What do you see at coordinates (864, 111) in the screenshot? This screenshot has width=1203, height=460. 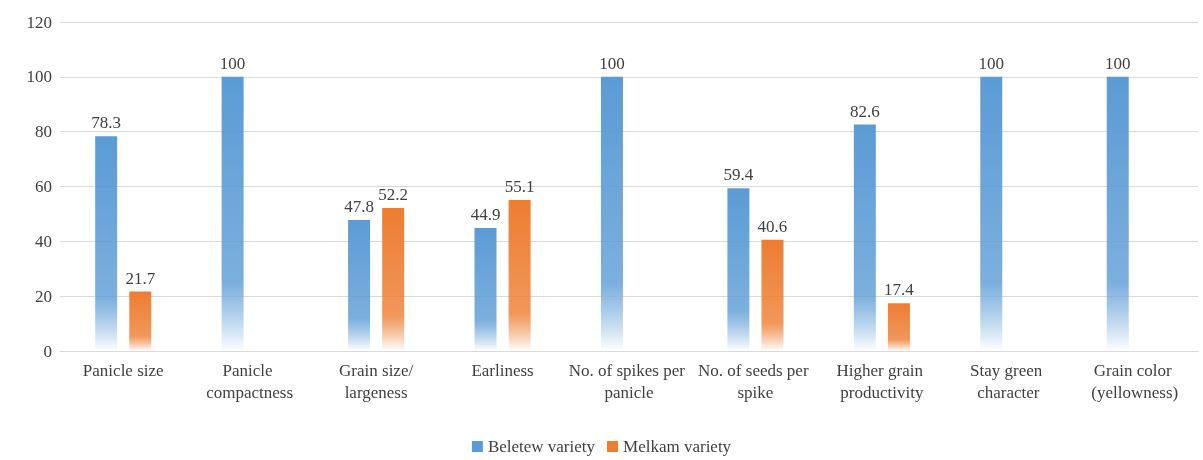 I see `data-label: 82.6` at bounding box center [864, 111].